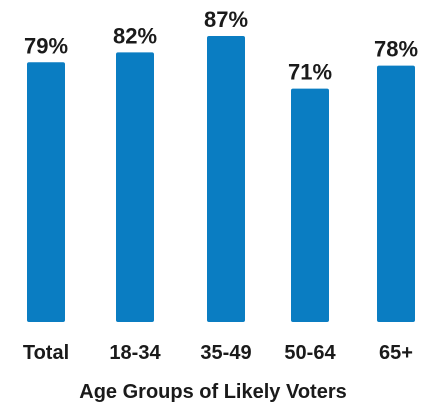 The image size is (426, 407). I want to click on category-labels: Total 18-34 35-49 50-64 65+, so click(218, 353).